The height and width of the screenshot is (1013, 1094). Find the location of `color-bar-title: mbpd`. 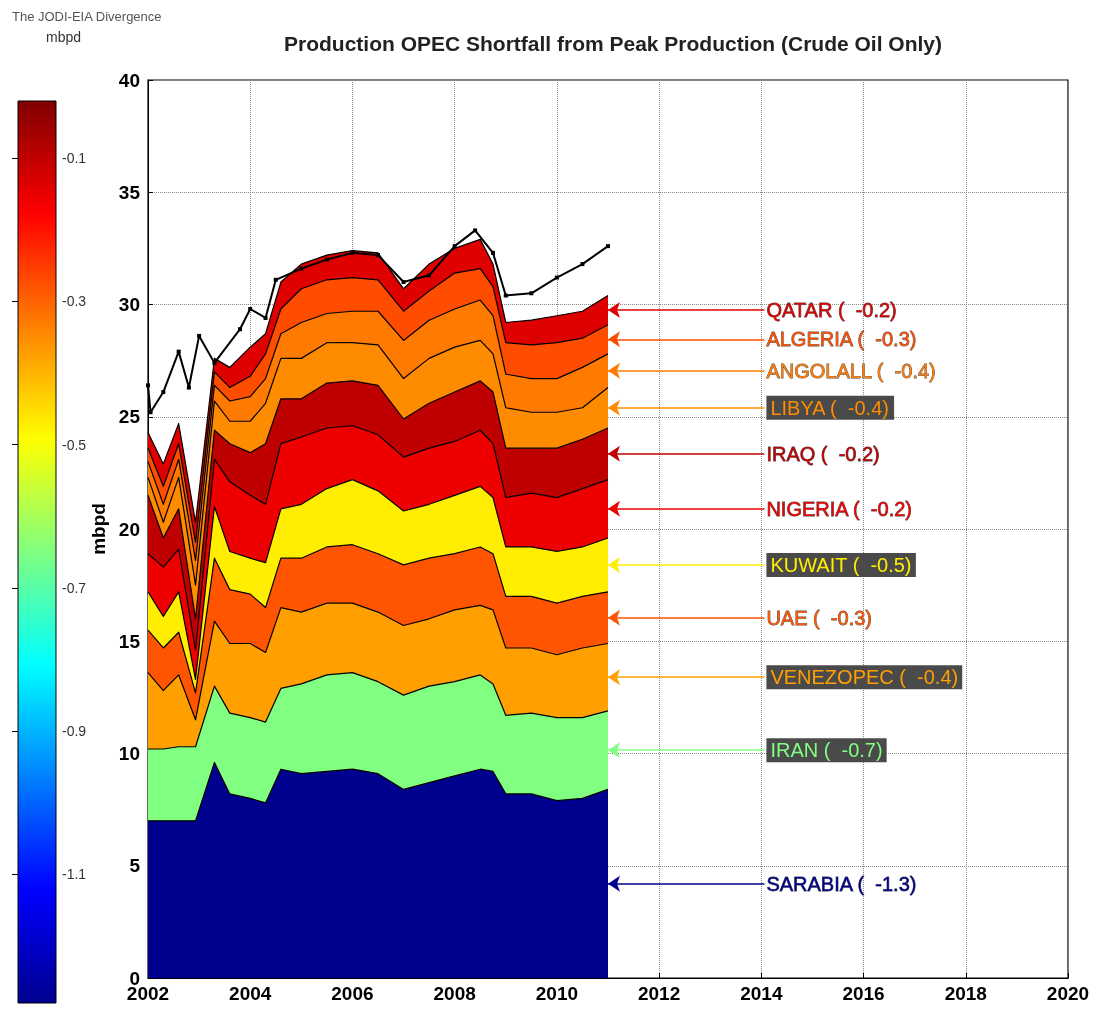

color-bar-title: mbpd is located at coordinates (64, 37).